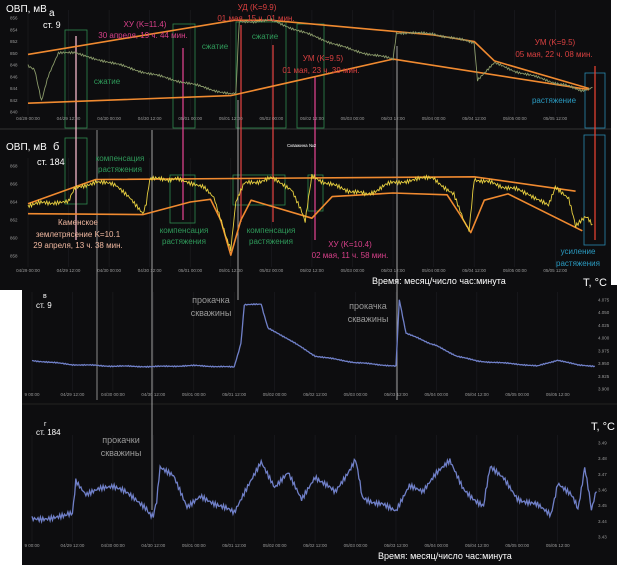 The width and height of the screenshot is (624, 565). Describe the element at coordinates (142, 35) in the screenshot. I see `xu-time: 30 апреля, 19 ч. 44 мин.` at that location.